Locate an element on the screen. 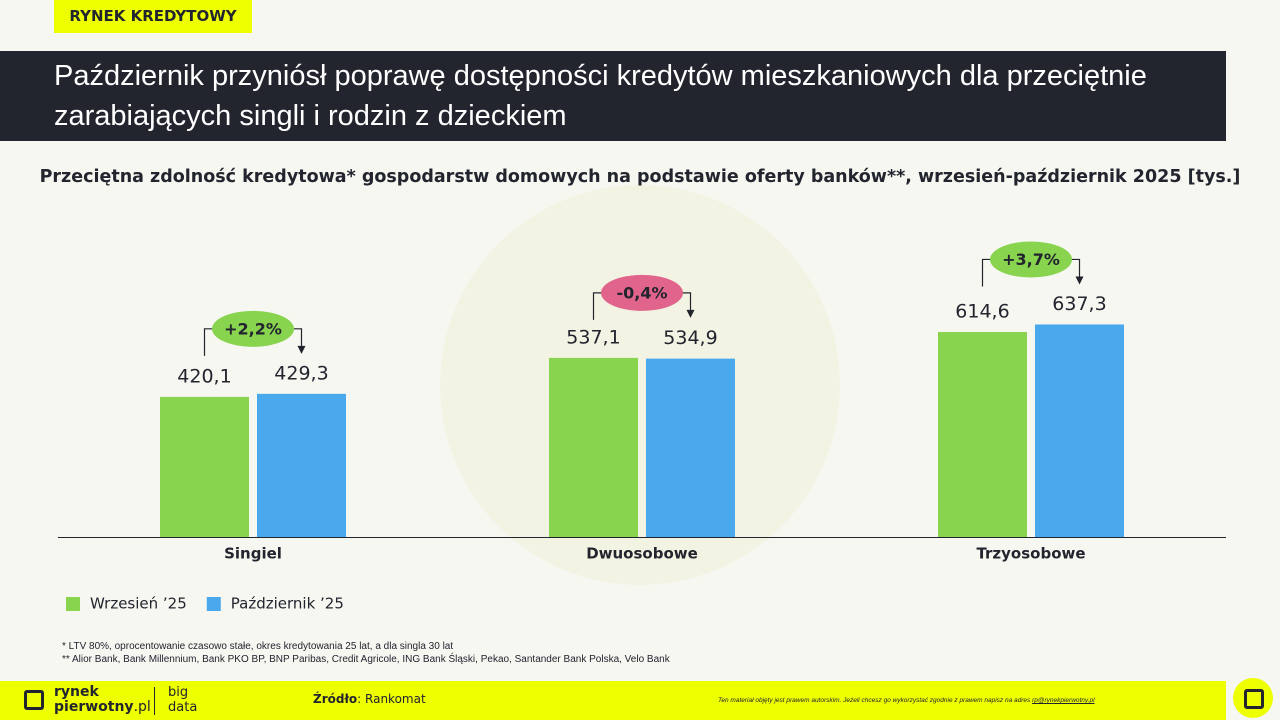  value-label: 420,1 is located at coordinates (204, 376).